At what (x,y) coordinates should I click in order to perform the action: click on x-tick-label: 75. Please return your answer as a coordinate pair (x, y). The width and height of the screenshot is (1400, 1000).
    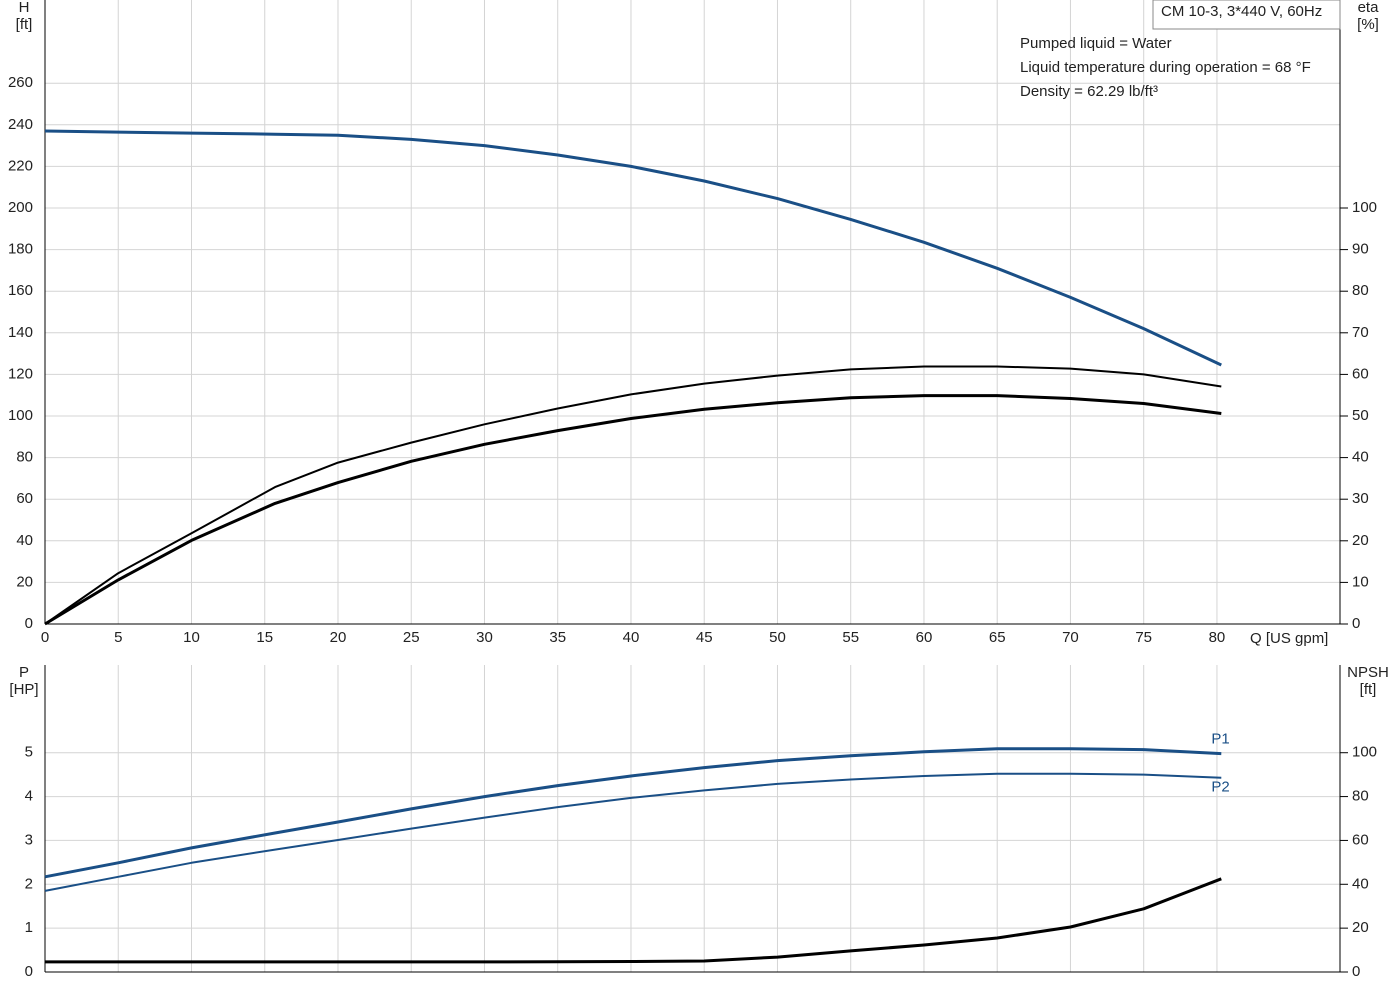
    Looking at the image, I should click on (1143, 637).